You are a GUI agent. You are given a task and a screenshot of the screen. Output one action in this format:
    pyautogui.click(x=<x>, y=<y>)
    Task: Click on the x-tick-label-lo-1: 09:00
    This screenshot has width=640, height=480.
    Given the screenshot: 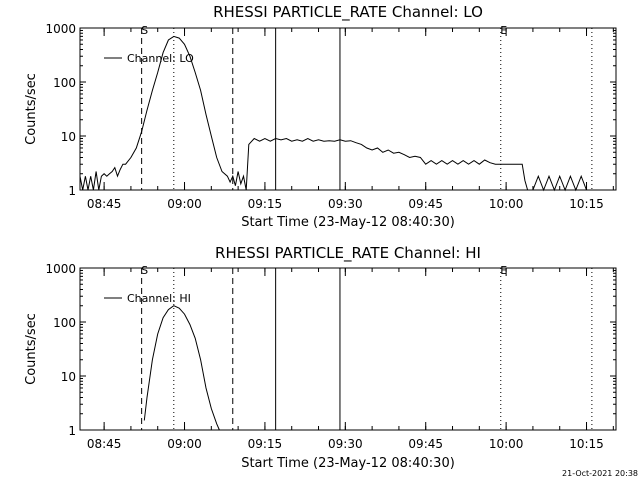 What is the action you would take?
    pyautogui.click(x=184, y=204)
    